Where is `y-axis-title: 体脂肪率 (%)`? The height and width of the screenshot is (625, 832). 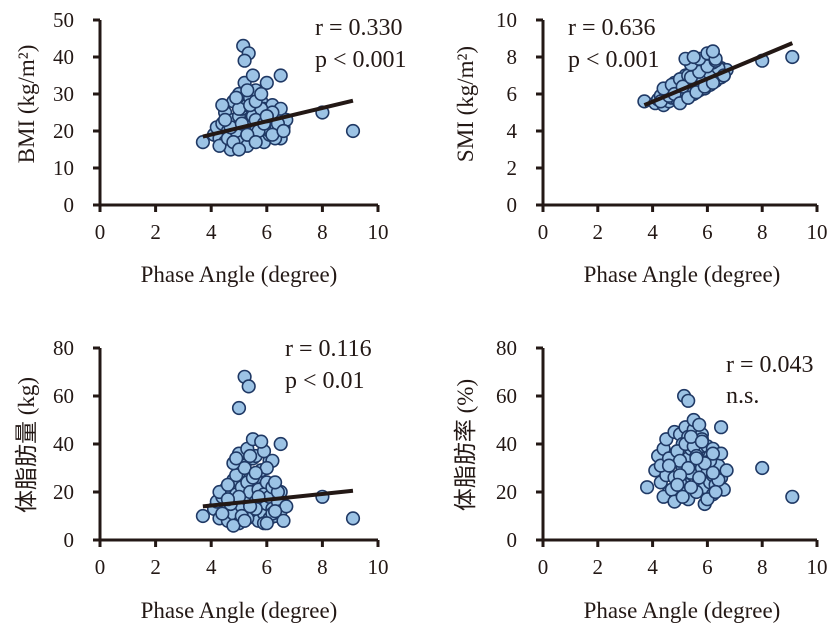 y-axis-title: 体脂肪率 (%) is located at coordinates (465, 445).